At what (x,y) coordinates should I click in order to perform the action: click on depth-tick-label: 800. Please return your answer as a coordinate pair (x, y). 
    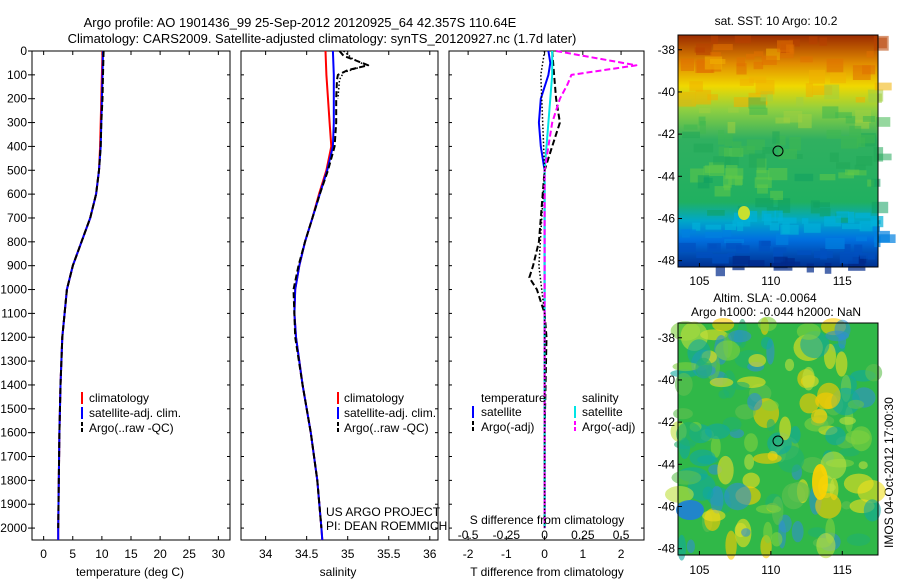
    Looking at the image, I should click on (17, 242).